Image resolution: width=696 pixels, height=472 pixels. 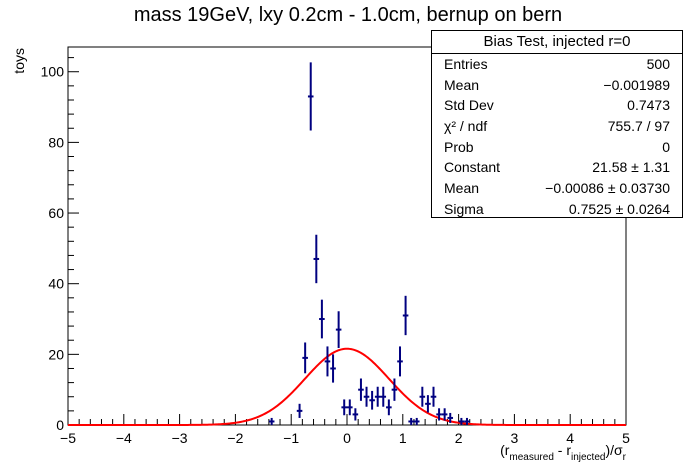 What do you see at coordinates (638, 126) in the screenshot?
I see `stats-value: 755.7 / 97` at bounding box center [638, 126].